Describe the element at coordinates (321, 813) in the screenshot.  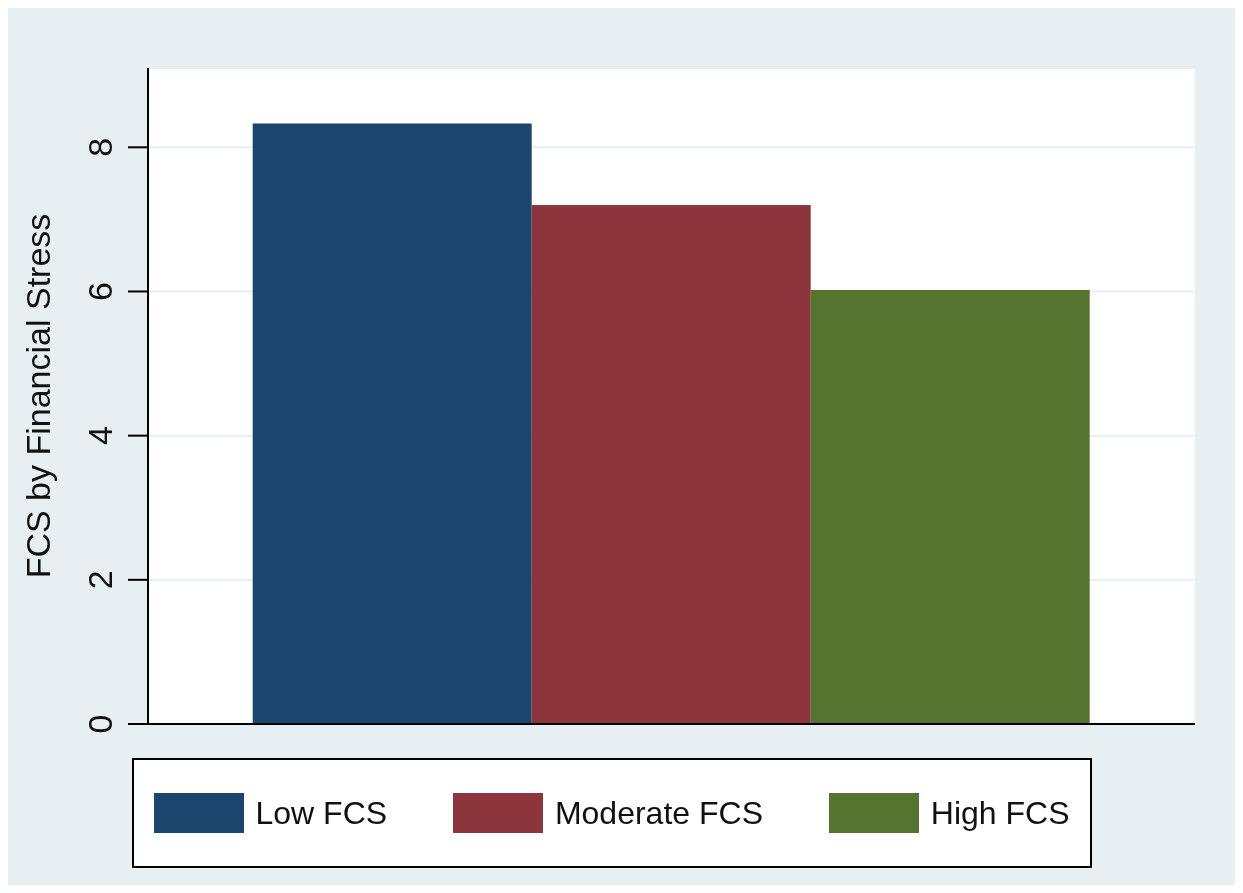
I see `legend-label: Low FCS` at that location.